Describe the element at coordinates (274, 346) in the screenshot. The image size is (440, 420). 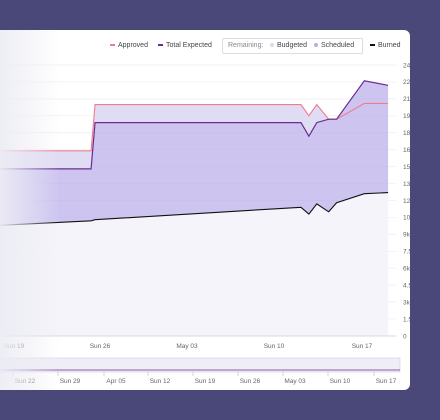
I see `x-tick-label: Sun 10` at that location.